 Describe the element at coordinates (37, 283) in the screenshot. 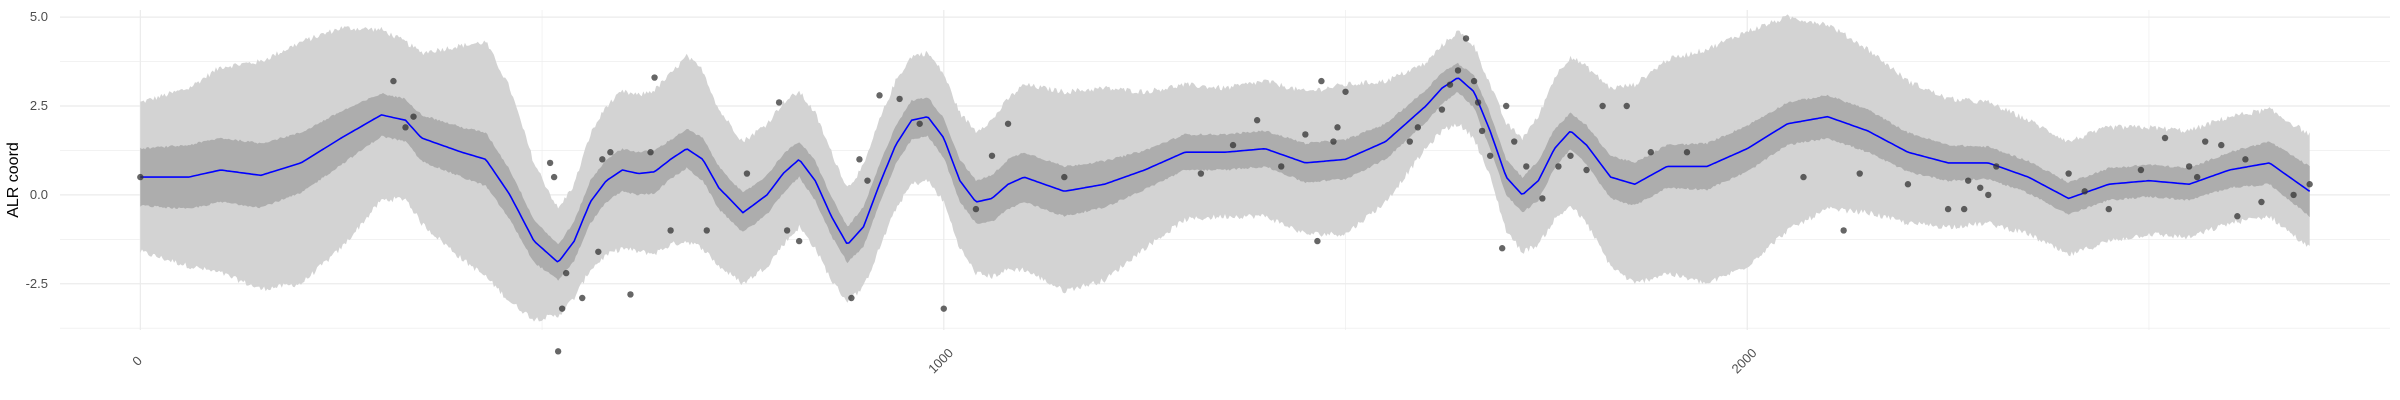

I see `y-tick-label: -2.5` at that location.